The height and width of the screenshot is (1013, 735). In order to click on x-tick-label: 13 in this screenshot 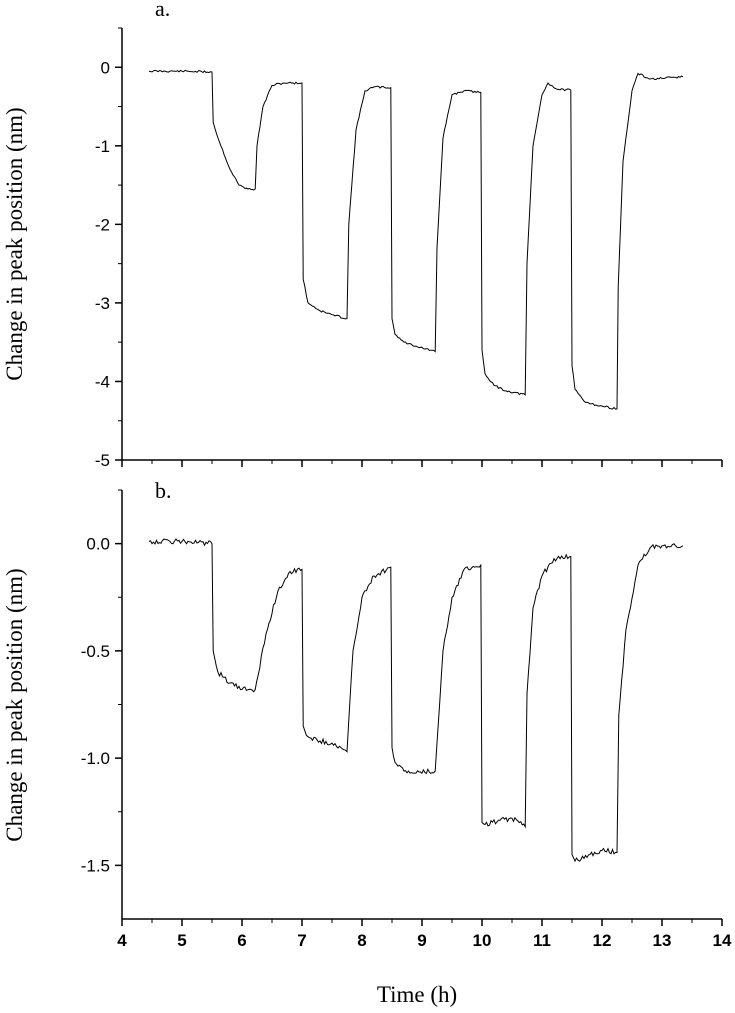, I will do `click(662, 940)`.